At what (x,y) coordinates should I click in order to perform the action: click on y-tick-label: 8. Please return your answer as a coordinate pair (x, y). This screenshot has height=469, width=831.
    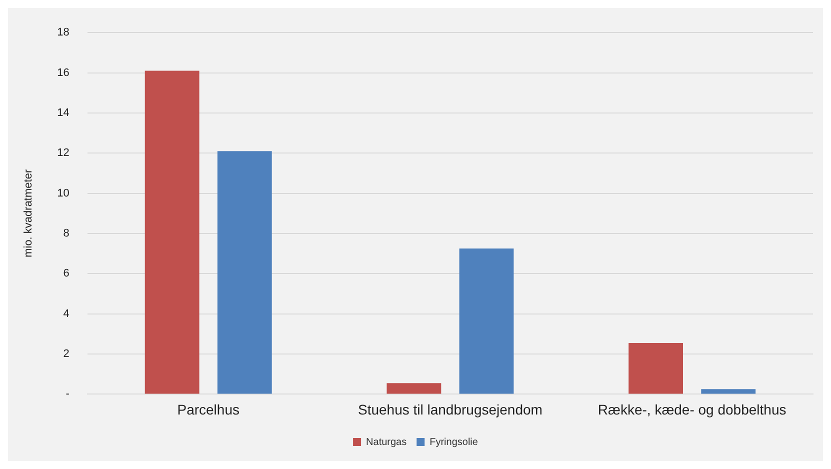
    Looking at the image, I should click on (66, 234).